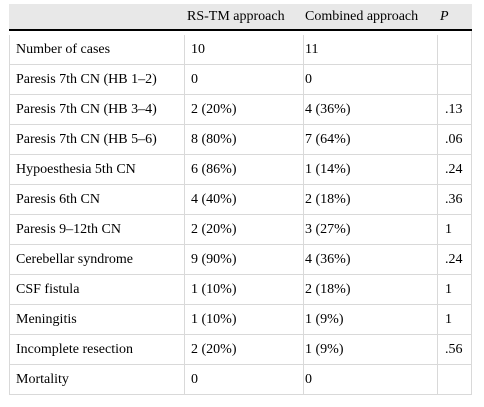 This screenshot has height=407, width=484. What do you see at coordinates (86, 139) in the screenshot?
I see `row-label-cell: Paresis 7th CN (HB 5–6)` at bounding box center [86, 139].